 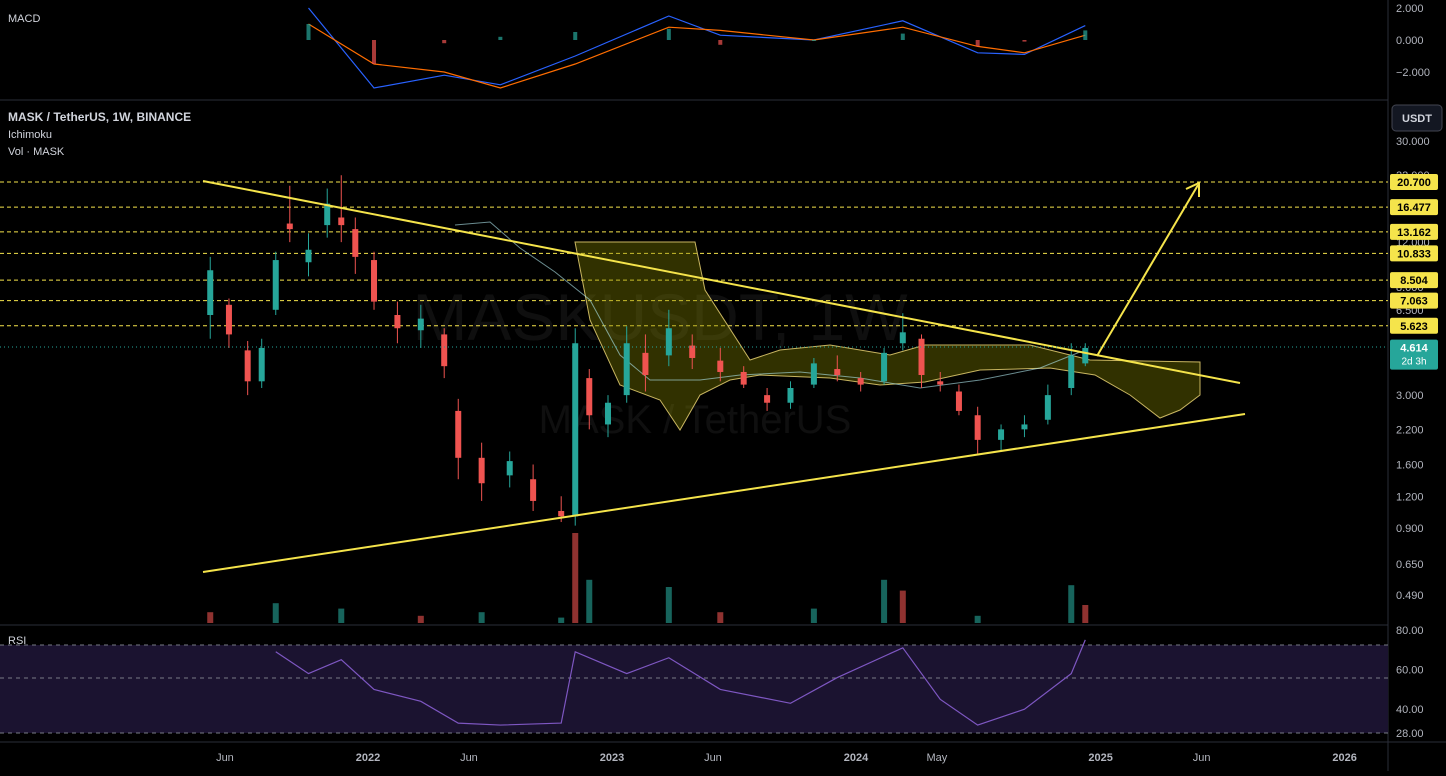 What do you see at coordinates (1414, 354) in the screenshot?
I see `current-price-tag` at bounding box center [1414, 354].